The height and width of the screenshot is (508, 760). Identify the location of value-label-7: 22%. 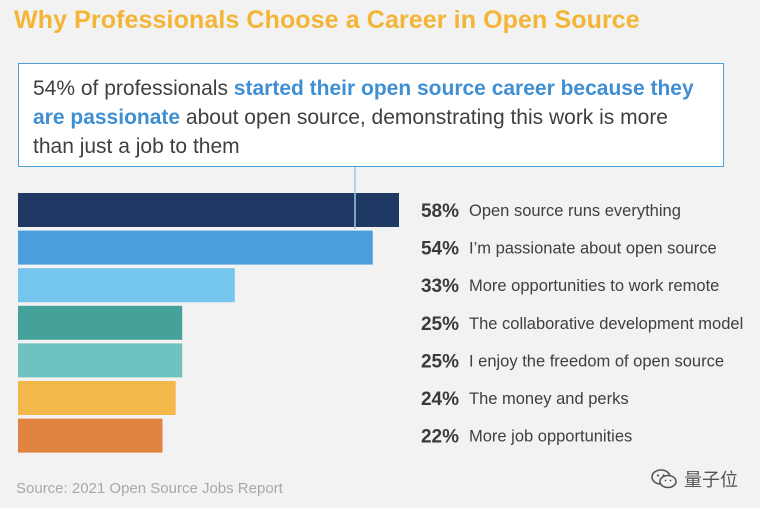
(440, 437).